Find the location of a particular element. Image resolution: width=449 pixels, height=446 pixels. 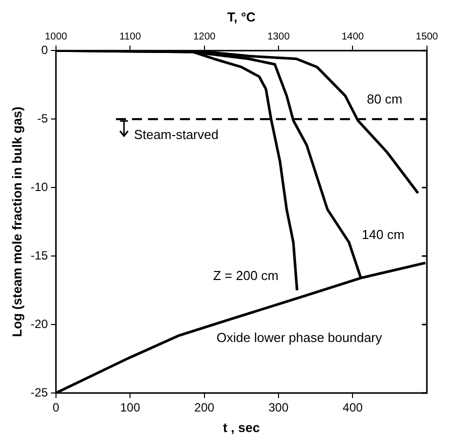

x2-tick-label: 1200 is located at coordinates (204, 36).